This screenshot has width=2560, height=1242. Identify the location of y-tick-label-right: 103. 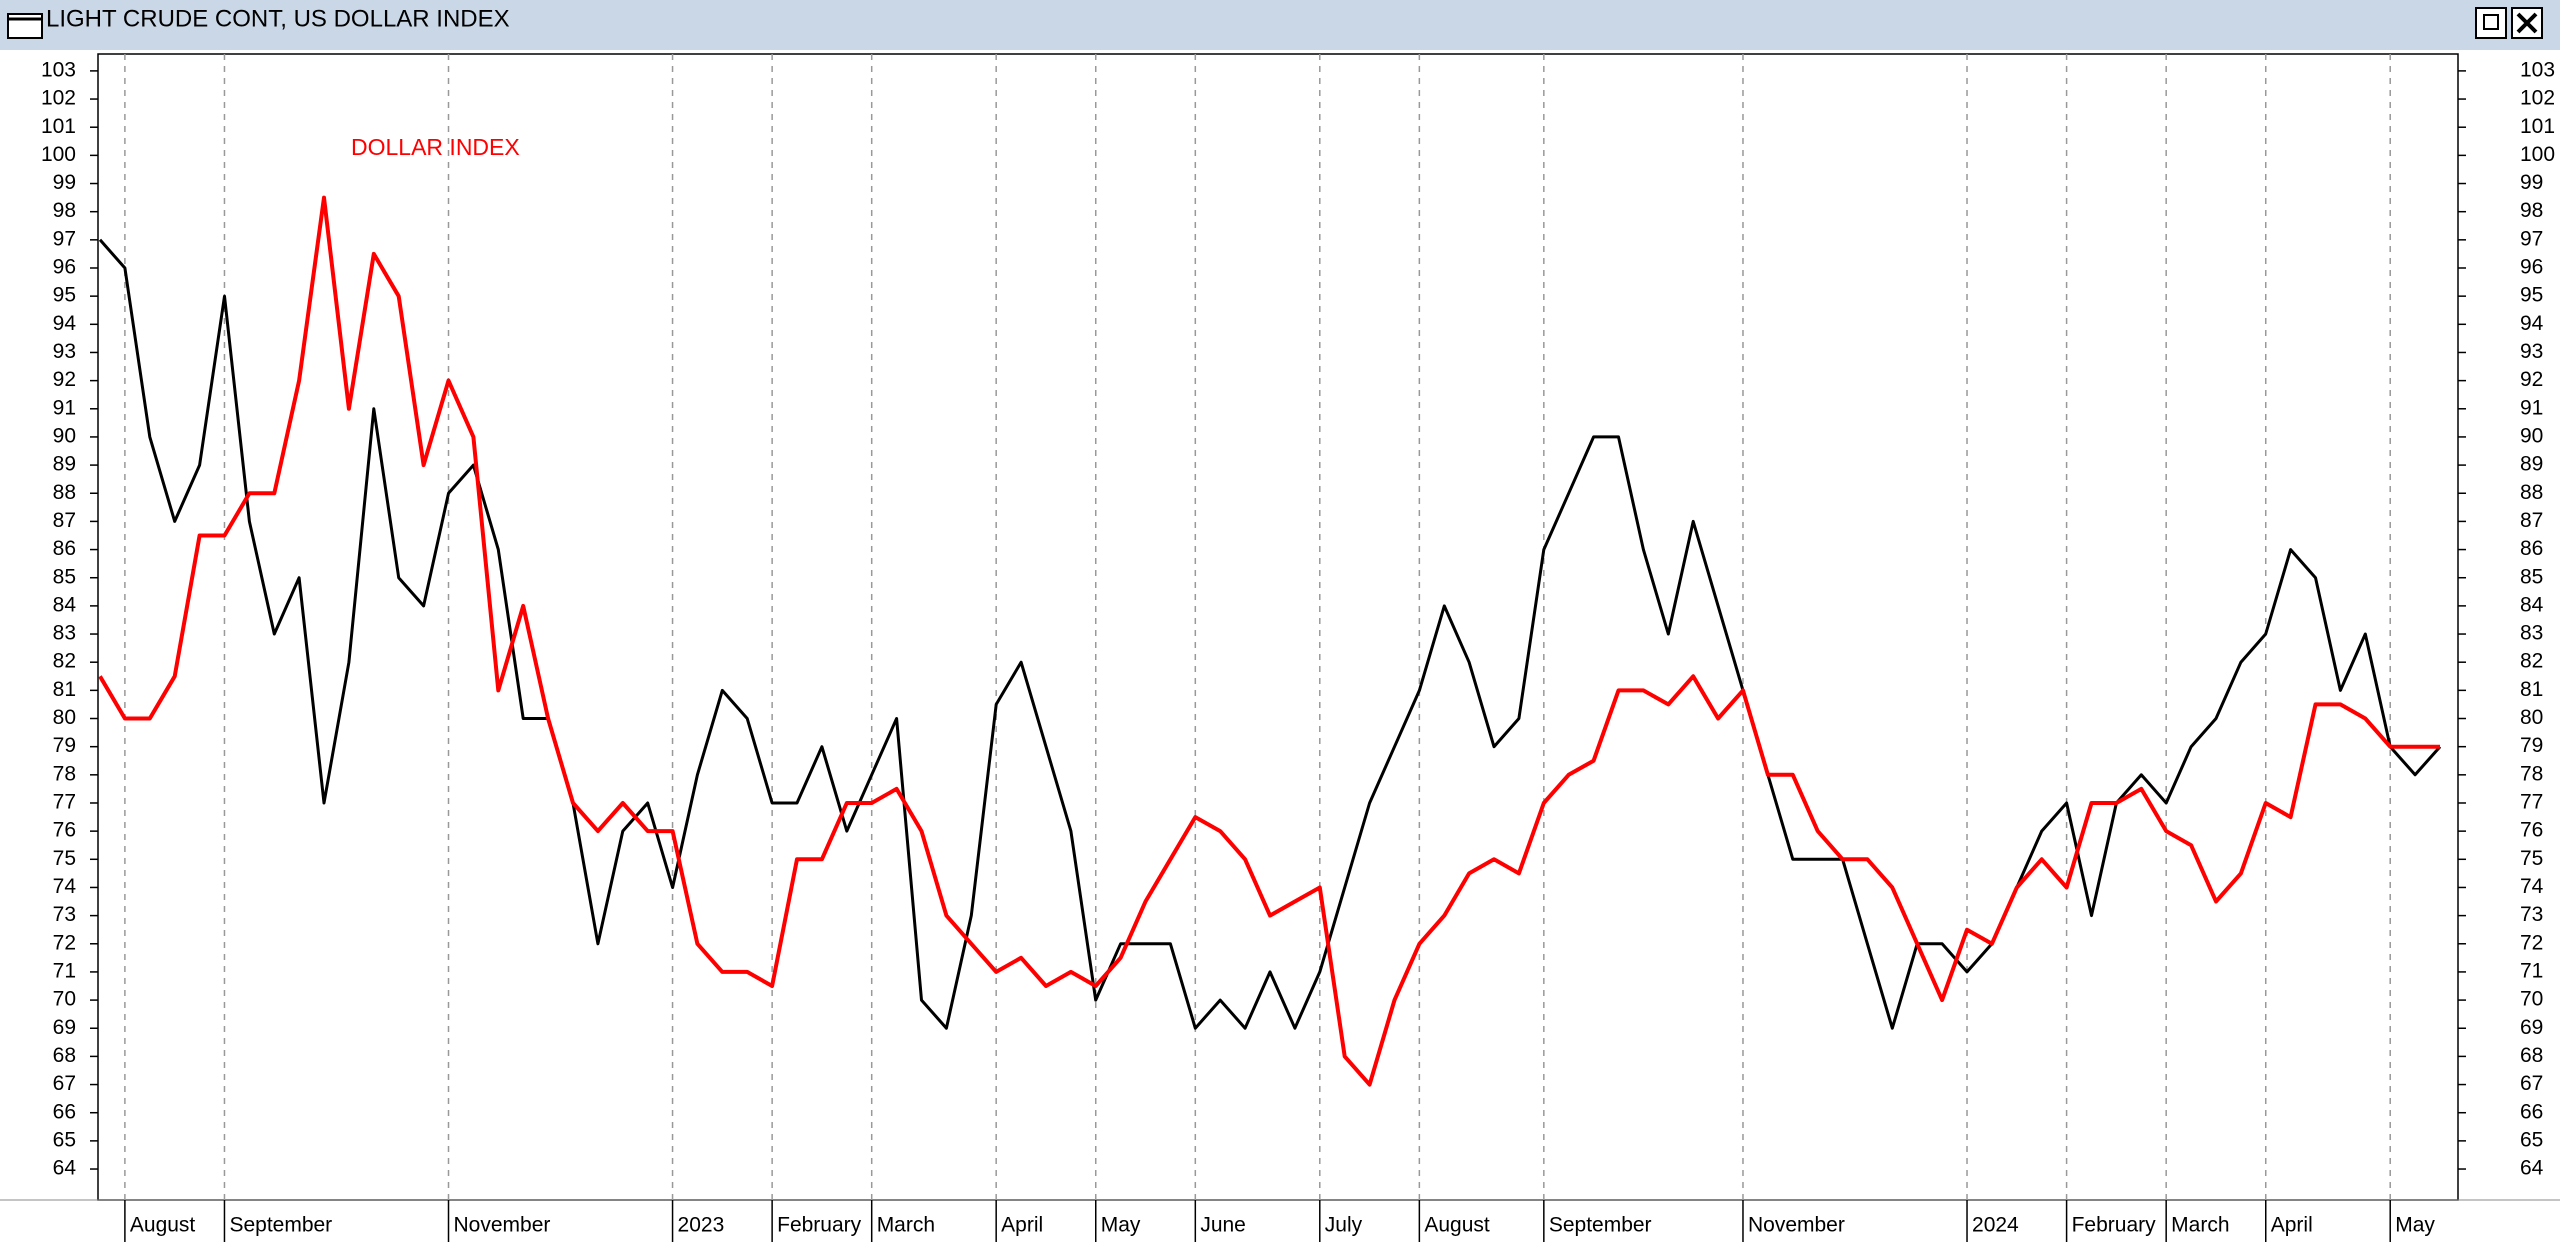
(2537, 69).